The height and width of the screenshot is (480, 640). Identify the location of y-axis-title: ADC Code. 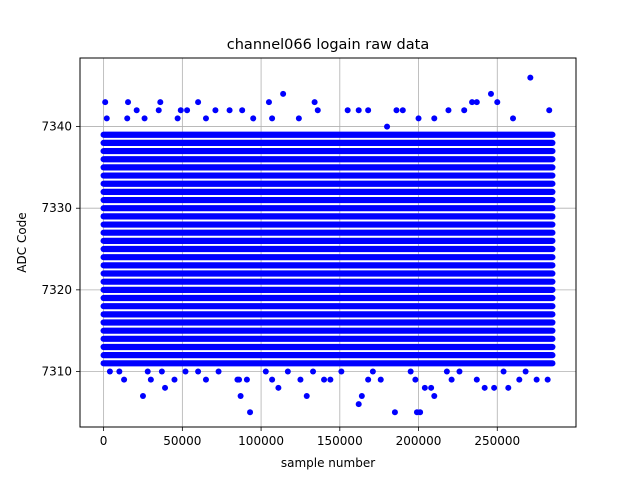
(22, 242).